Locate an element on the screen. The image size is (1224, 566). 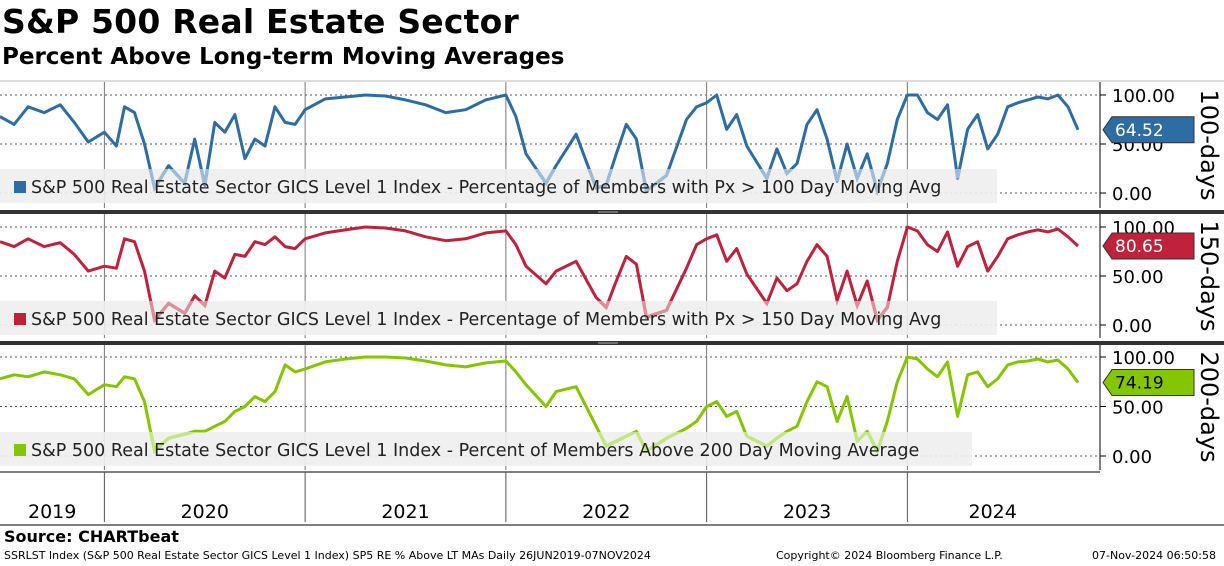
x-tick-label: 2024 is located at coordinates (993, 512).